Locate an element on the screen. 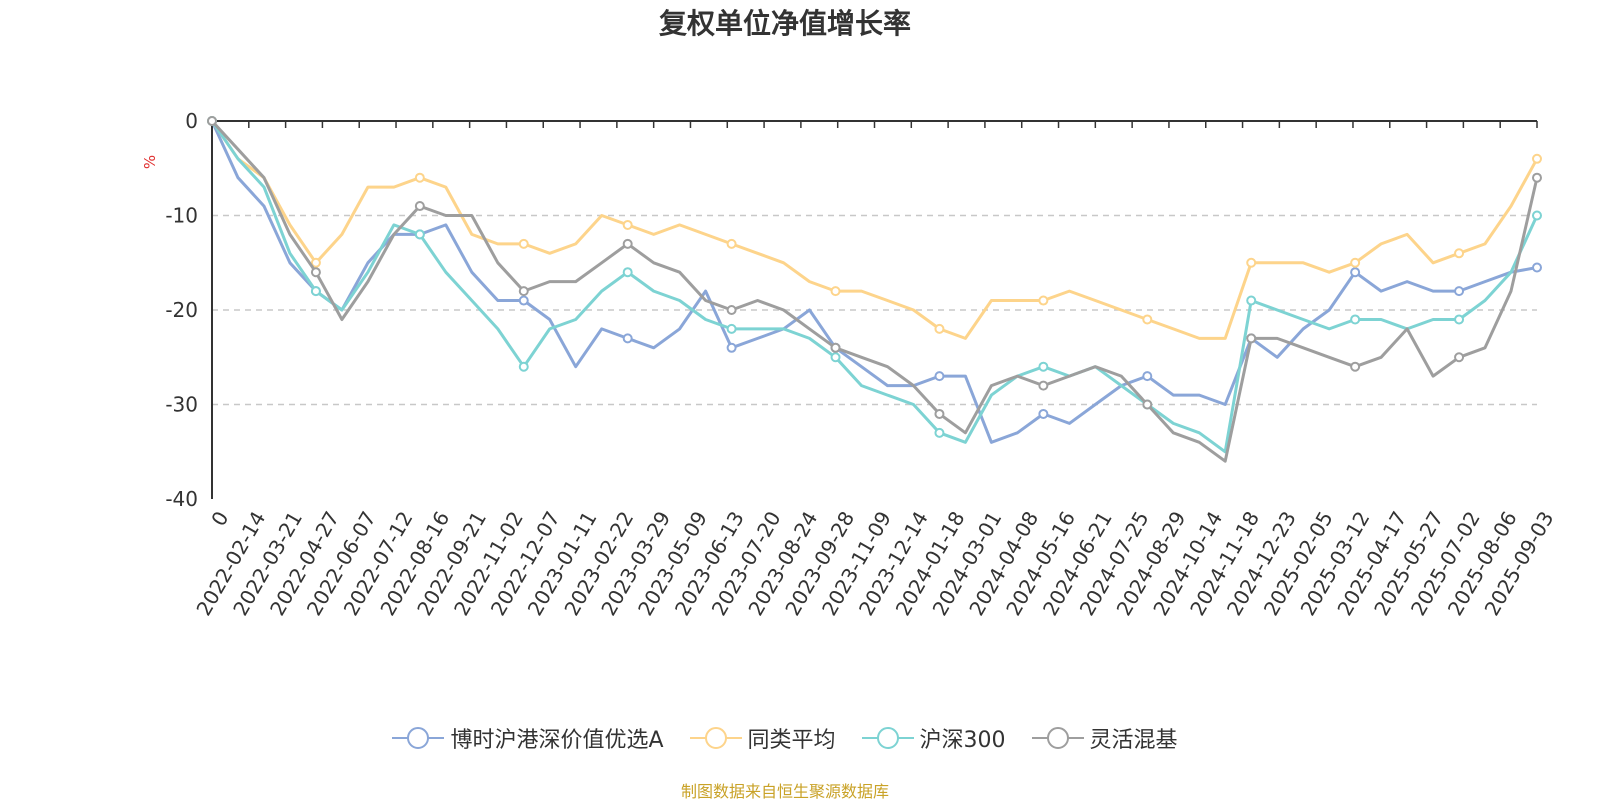  legend: 博时沪港深价值优选A 同类平均 沪深300 灵活混基 is located at coordinates (785, 738).